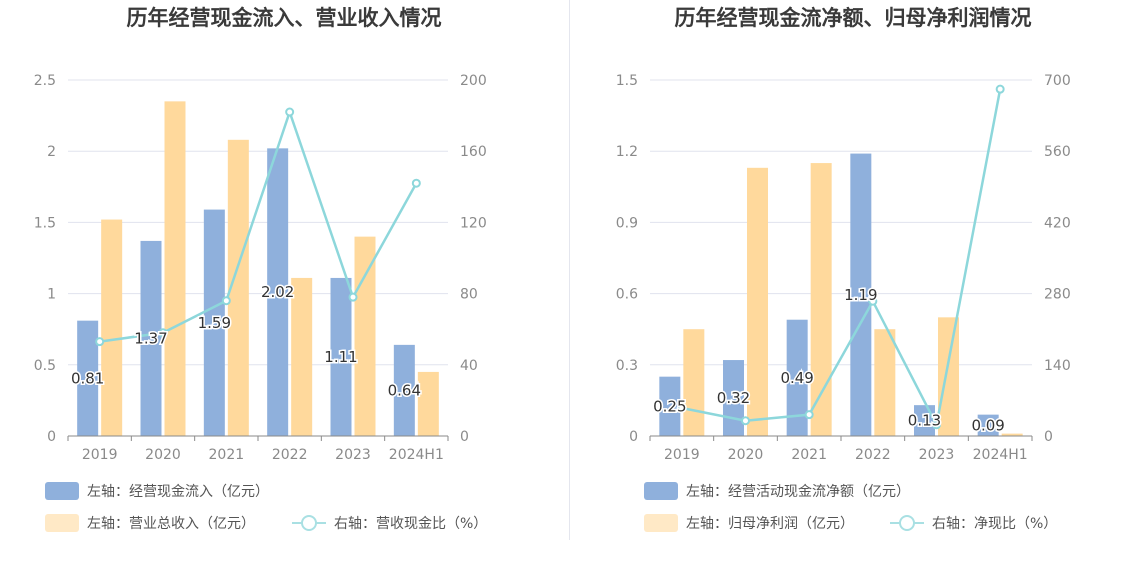  Describe the element at coordinates (627, 223) in the screenshot. I see `y-left-tick-label: 0.9` at that location.